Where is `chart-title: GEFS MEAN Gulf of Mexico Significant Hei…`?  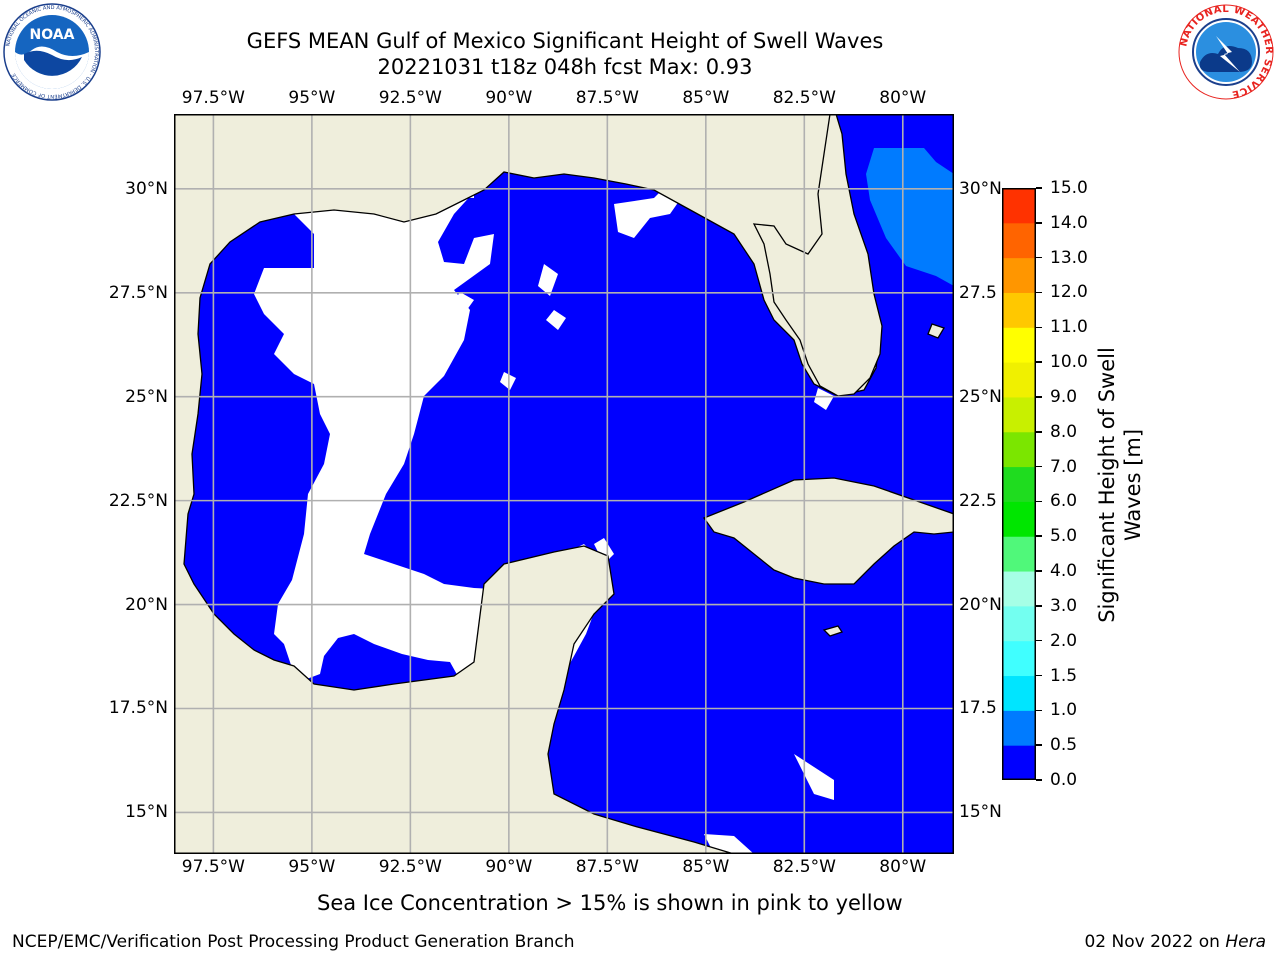 chart-title: GEFS MEAN Gulf of Mexico Significant Hei… is located at coordinates (565, 41).